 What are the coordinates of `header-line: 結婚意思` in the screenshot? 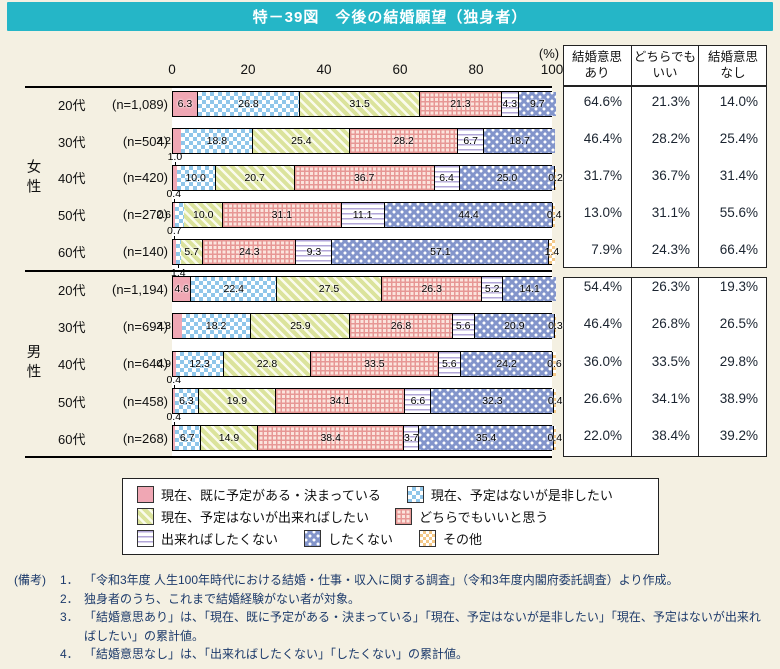 It's located at (596, 56).